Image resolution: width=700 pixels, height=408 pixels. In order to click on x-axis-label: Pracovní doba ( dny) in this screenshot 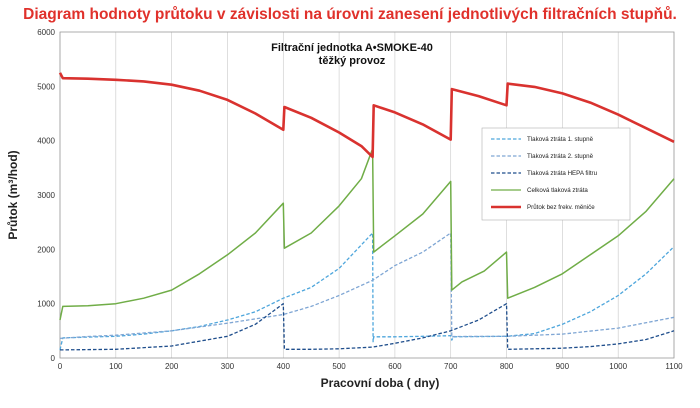, I will do `click(380, 383)`.